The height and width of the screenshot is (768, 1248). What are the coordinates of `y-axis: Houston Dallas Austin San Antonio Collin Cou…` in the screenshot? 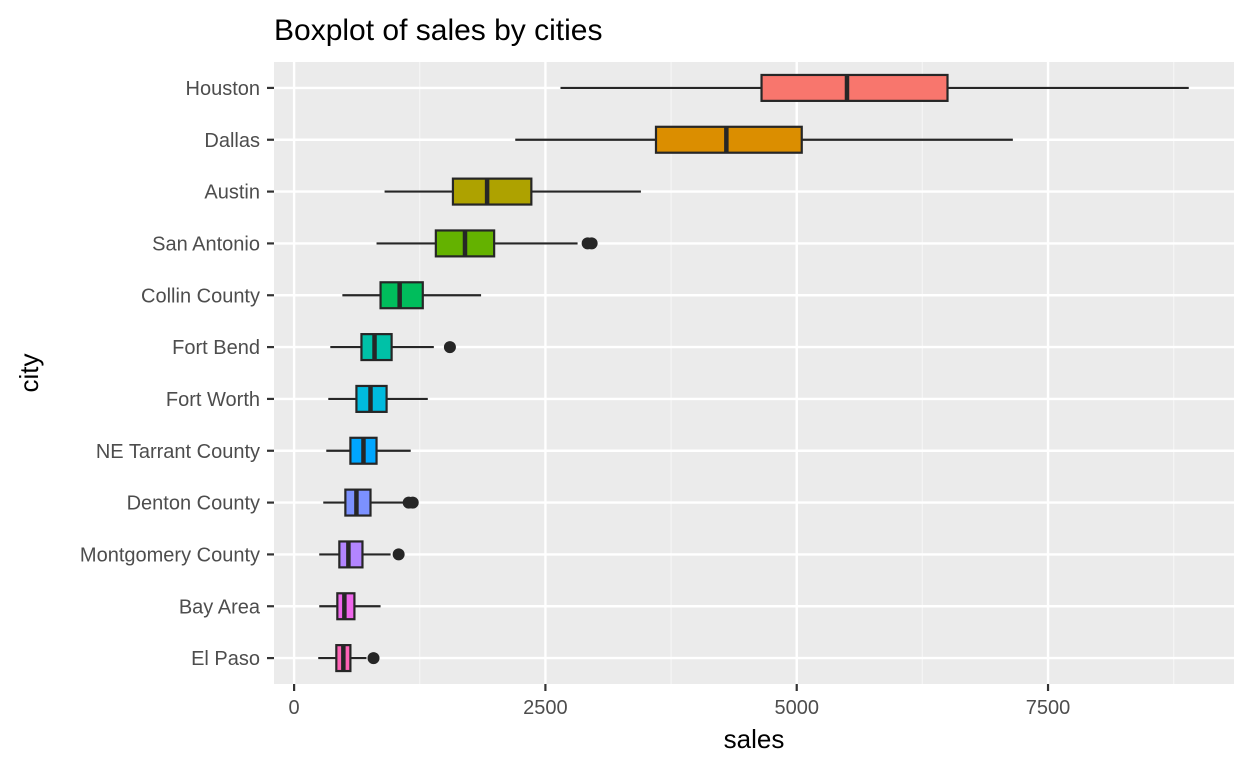 It's located at (177, 374).